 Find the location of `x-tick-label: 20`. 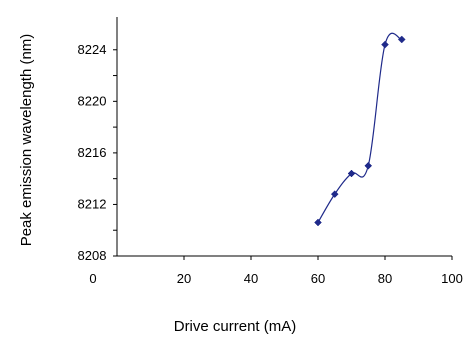

x-tick-label: 20 is located at coordinates (184, 278).